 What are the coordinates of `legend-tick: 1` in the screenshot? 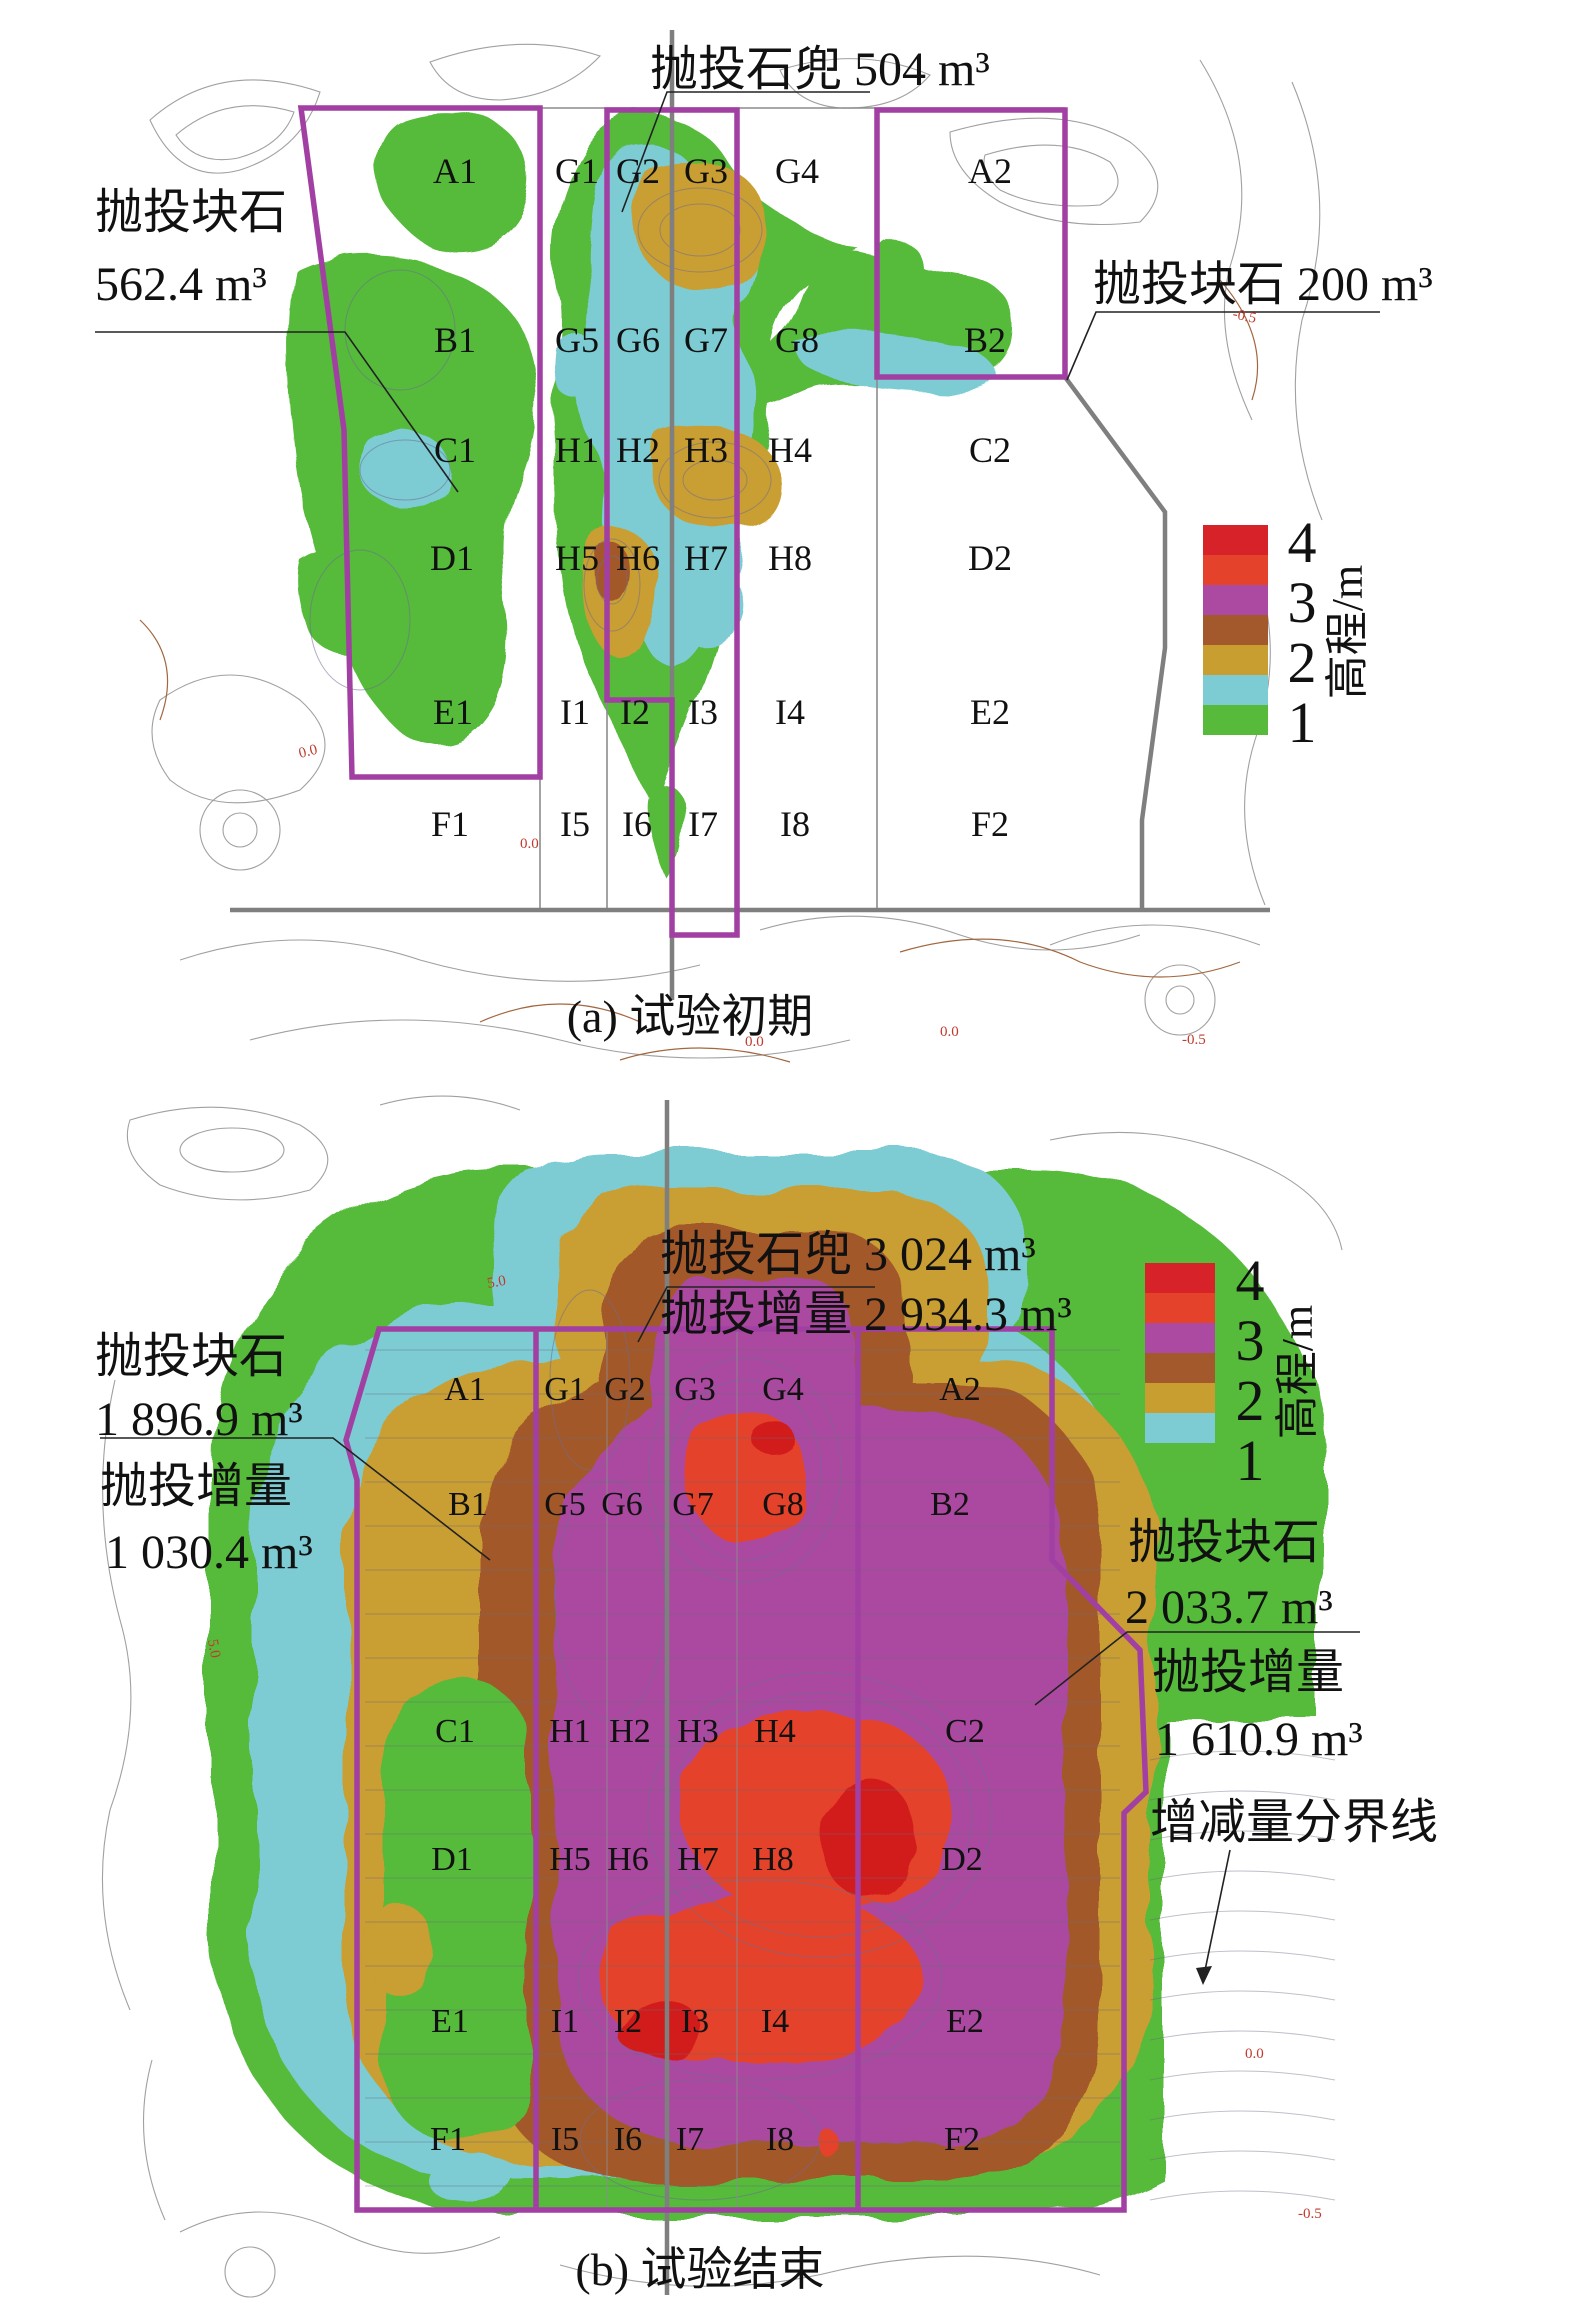 It's located at (1250, 1460).